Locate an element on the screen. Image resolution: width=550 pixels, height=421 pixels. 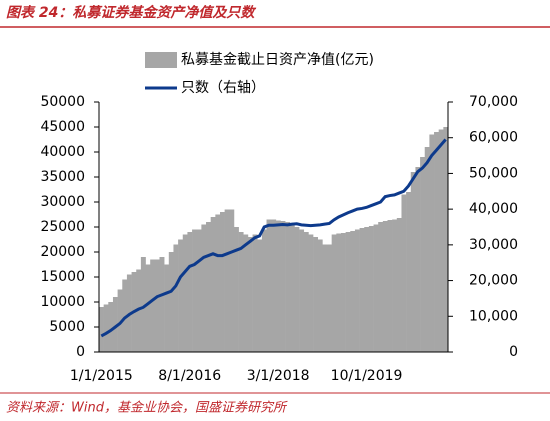
y2-tick-label: 10,000 is located at coordinates (493, 316).